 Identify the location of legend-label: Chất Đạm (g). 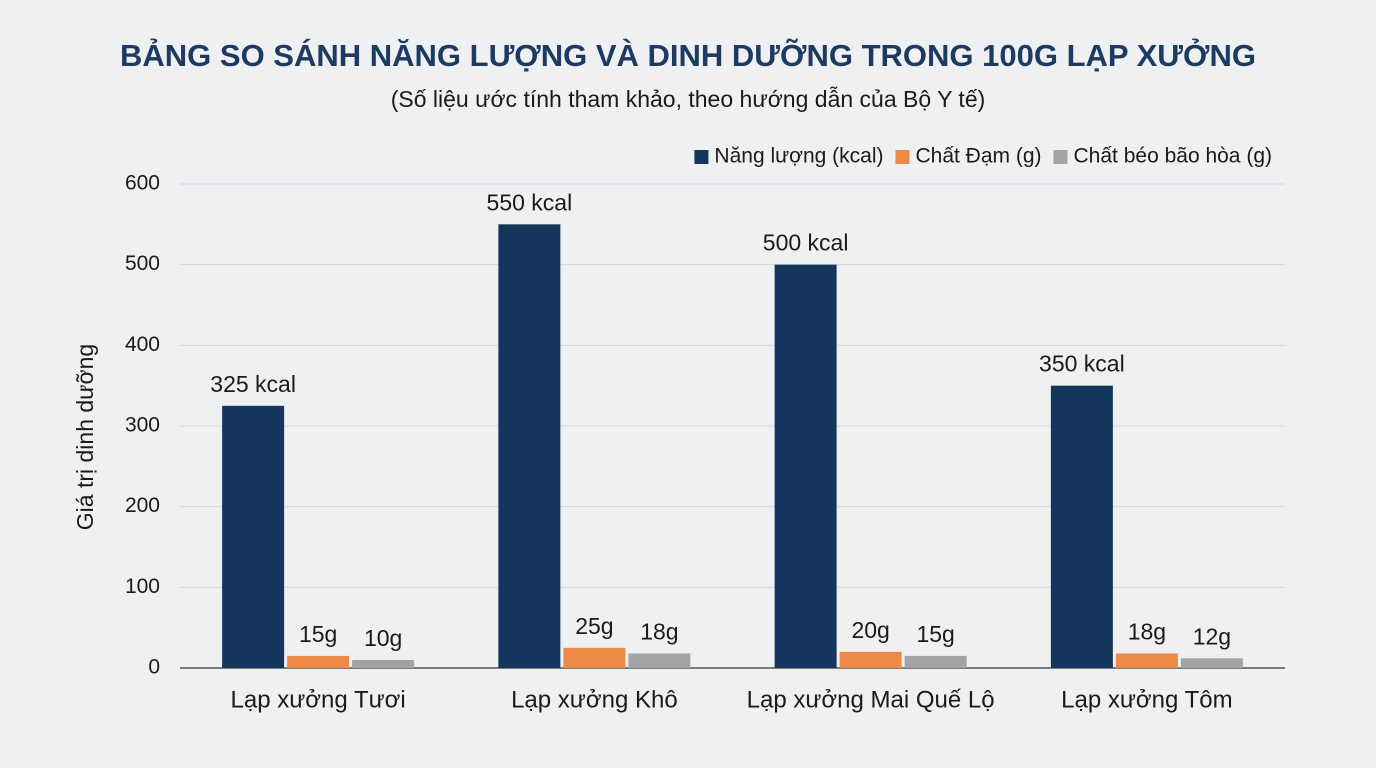
(978, 156).